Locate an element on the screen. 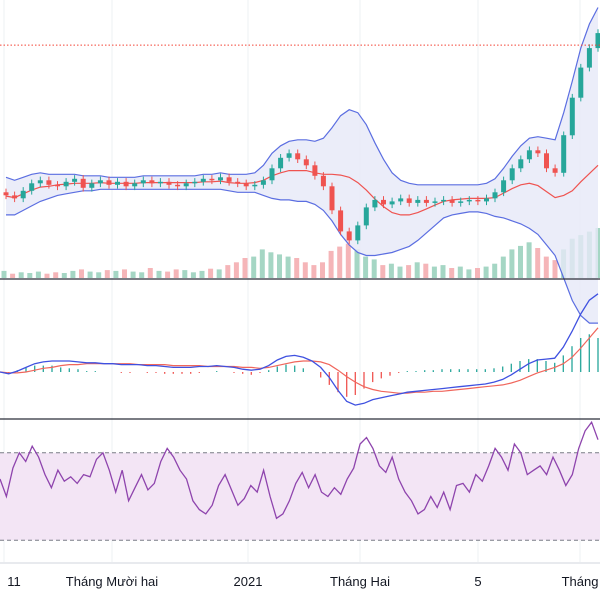  x-tick-label: 2021 is located at coordinates (248, 581).